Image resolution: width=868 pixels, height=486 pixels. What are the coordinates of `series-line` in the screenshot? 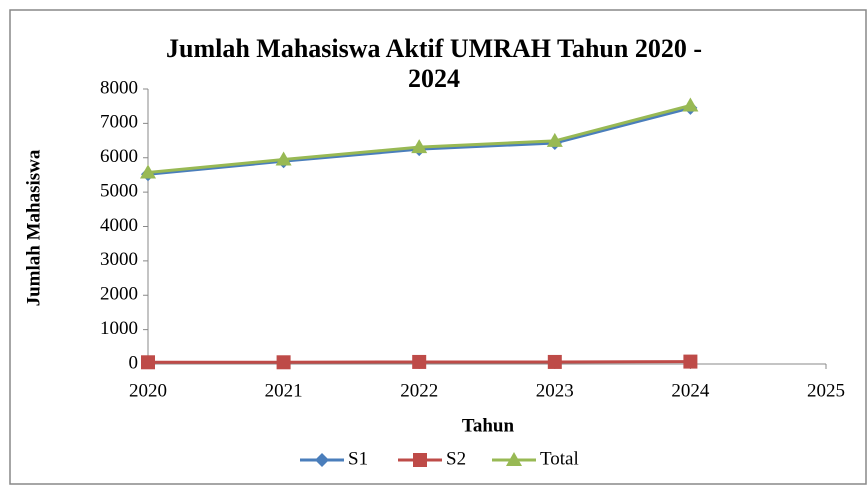 It's located at (419, 139).